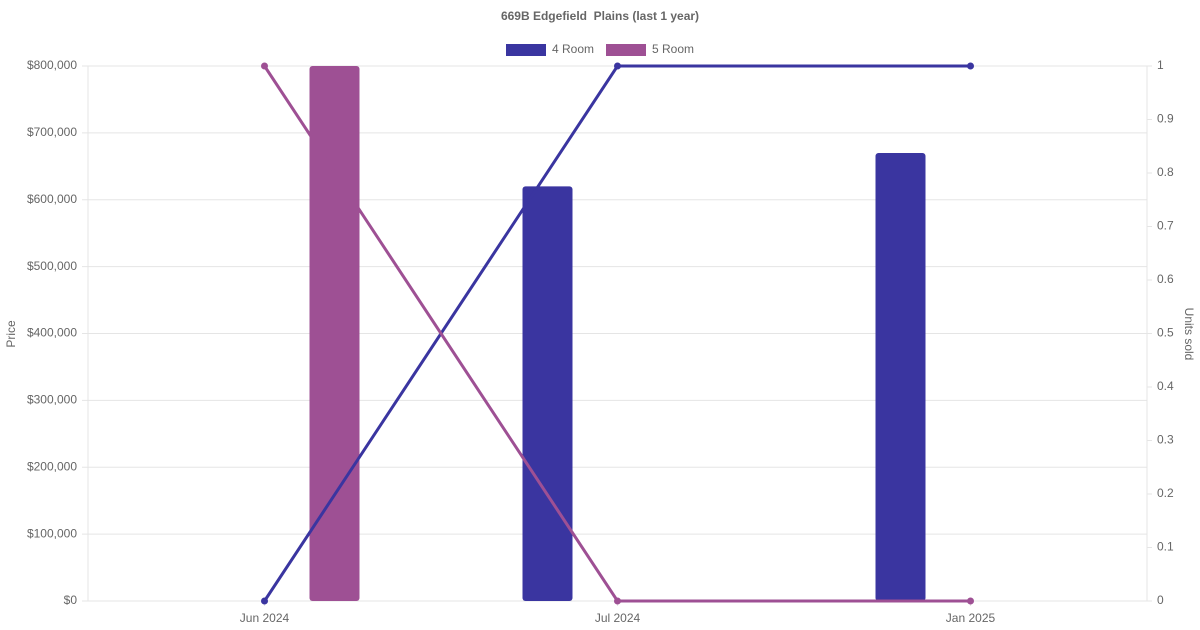  What do you see at coordinates (1165, 119) in the screenshot?
I see `y2-tick-label: 0.9` at bounding box center [1165, 119].